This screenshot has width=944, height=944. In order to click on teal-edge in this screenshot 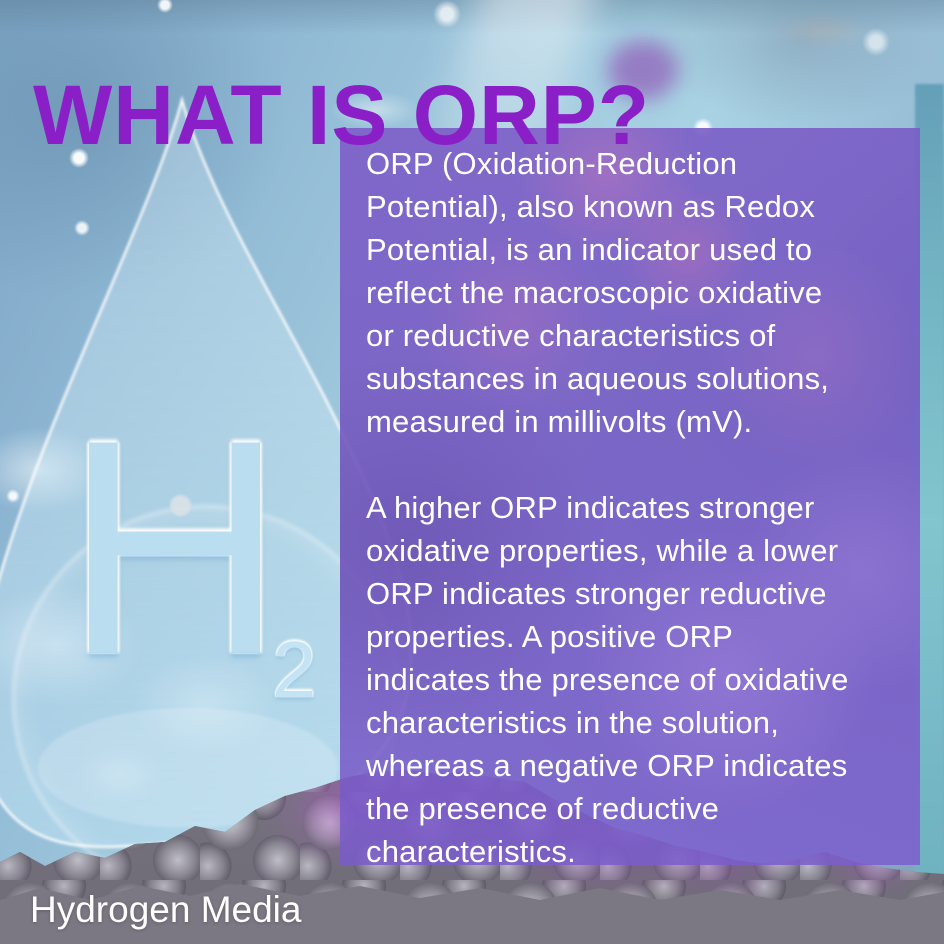, I will do `click(929, 480)`.